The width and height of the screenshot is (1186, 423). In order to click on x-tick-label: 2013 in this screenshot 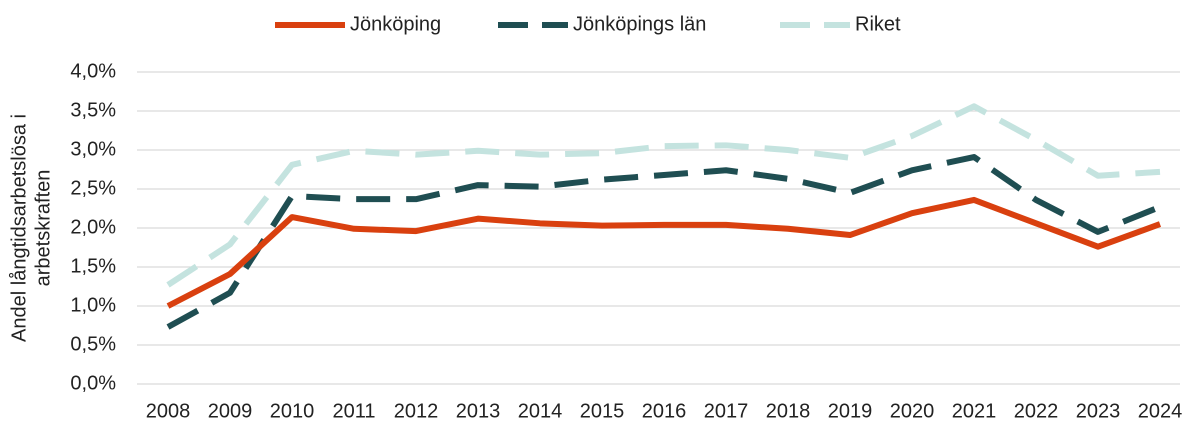, I will do `click(478, 411)`.